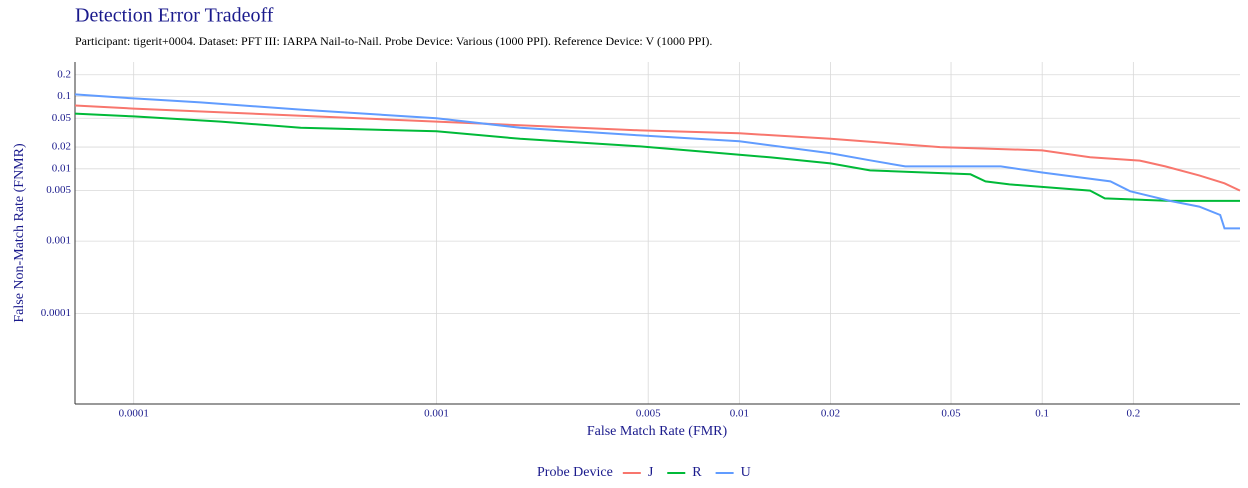  Describe the element at coordinates (61, 168) in the screenshot. I see `y-tick-label: 0.01` at that location.